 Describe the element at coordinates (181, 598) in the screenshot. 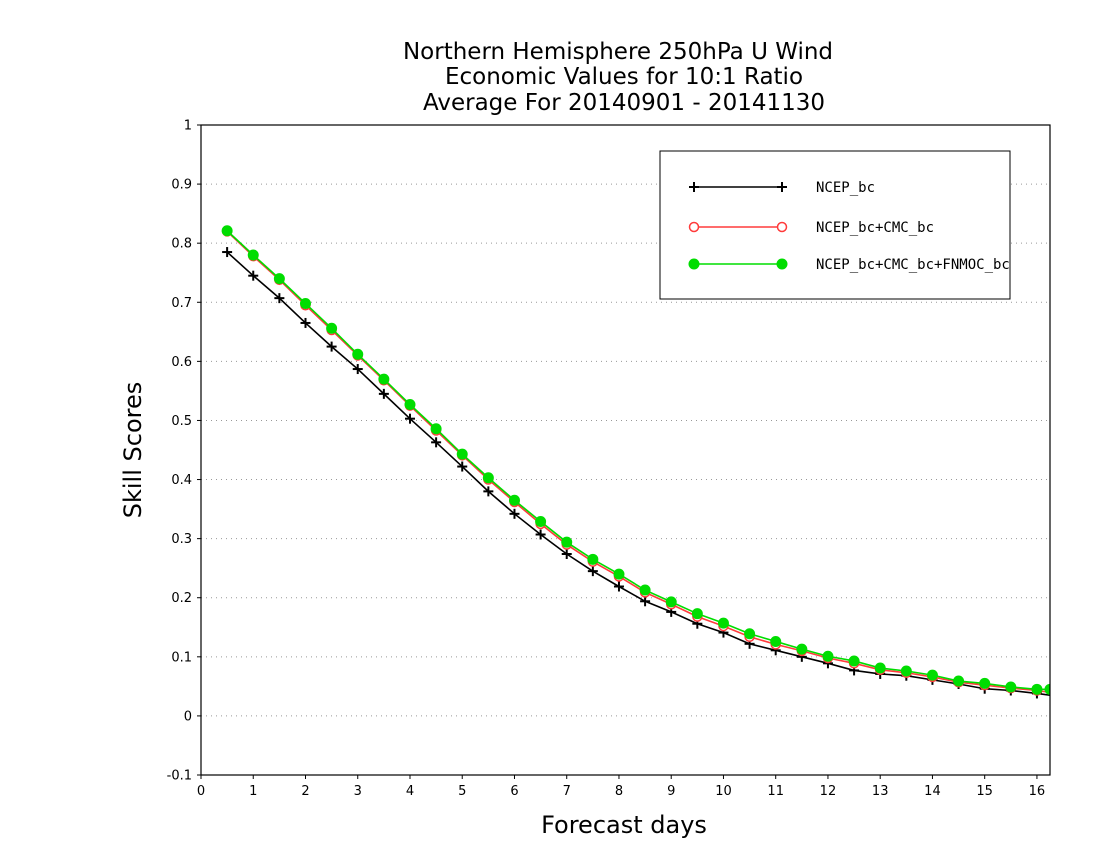

I see `y-tick-label: 0.2` at that location.